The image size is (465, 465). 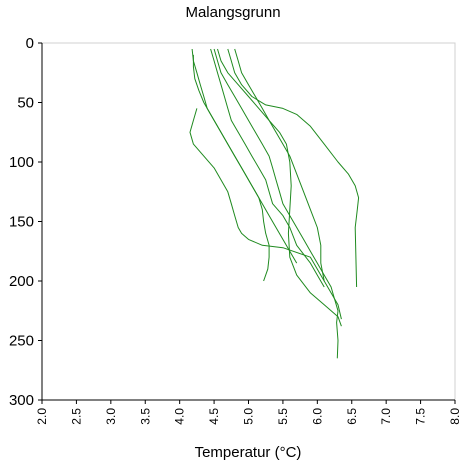 I want to click on x-tick-label: 2.0, so click(x=42, y=416).